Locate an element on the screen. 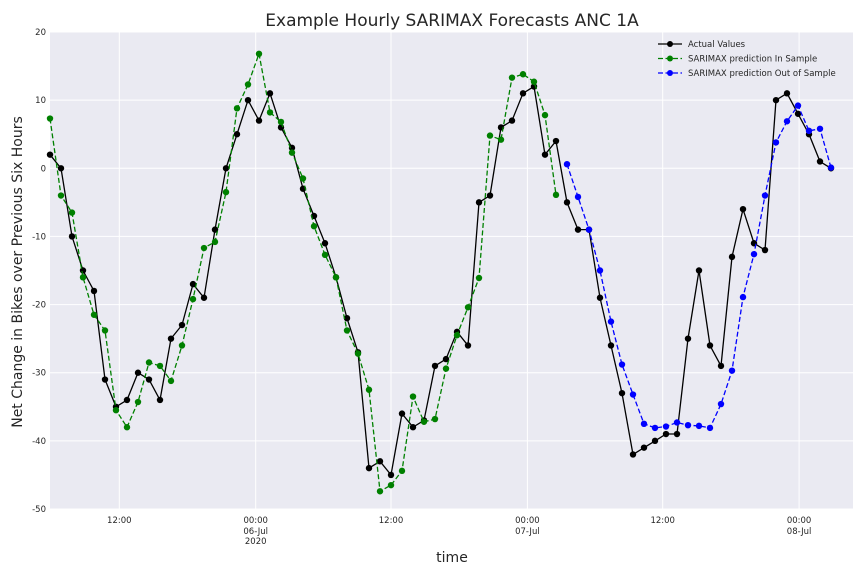 This screenshot has width=864, height=576. y-tick-label: -50 is located at coordinates (39, 510).